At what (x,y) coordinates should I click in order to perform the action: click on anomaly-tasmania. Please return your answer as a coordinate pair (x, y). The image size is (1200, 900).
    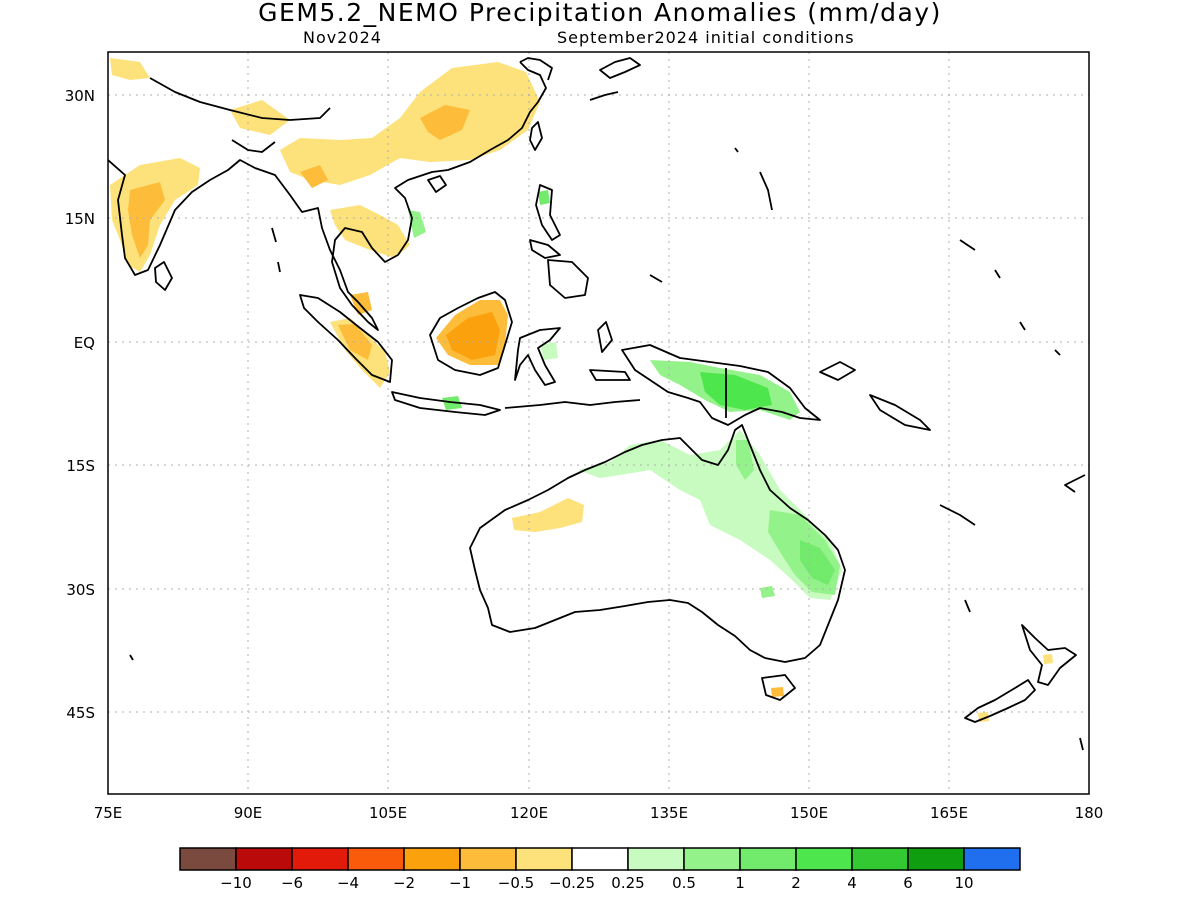
    Looking at the image, I should click on (777, 692).